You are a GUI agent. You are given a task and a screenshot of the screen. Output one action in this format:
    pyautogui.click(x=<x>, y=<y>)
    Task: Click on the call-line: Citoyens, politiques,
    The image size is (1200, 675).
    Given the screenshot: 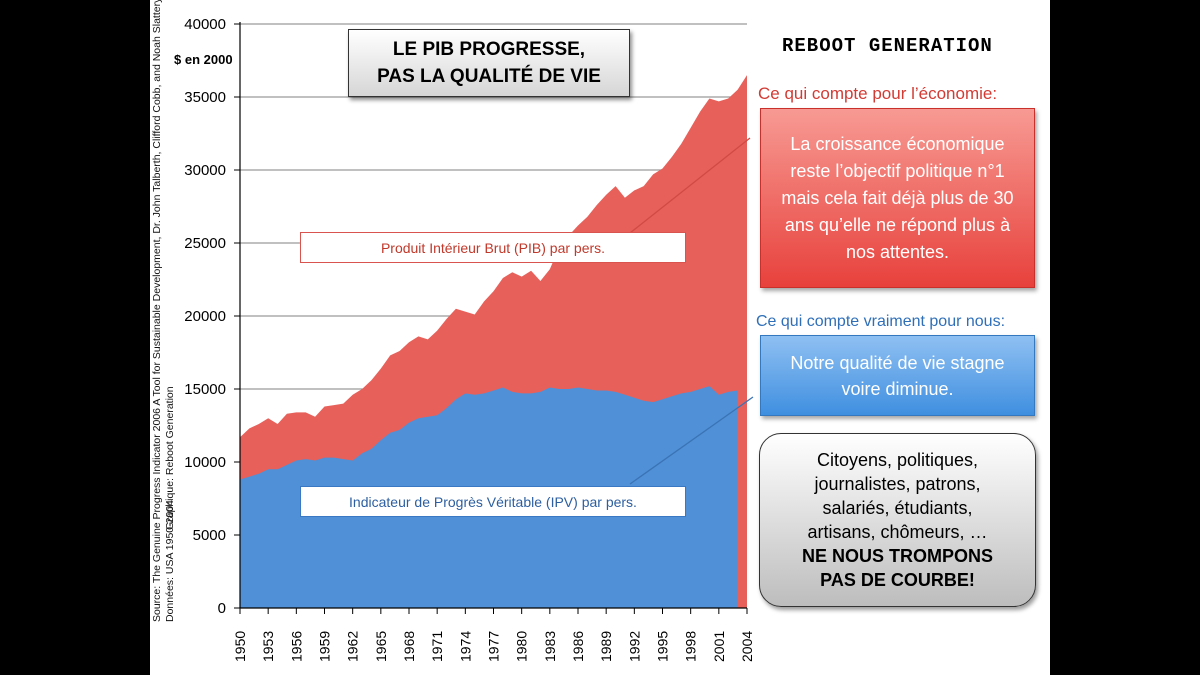 What is the action you would take?
    pyautogui.click(x=897, y=460)
    